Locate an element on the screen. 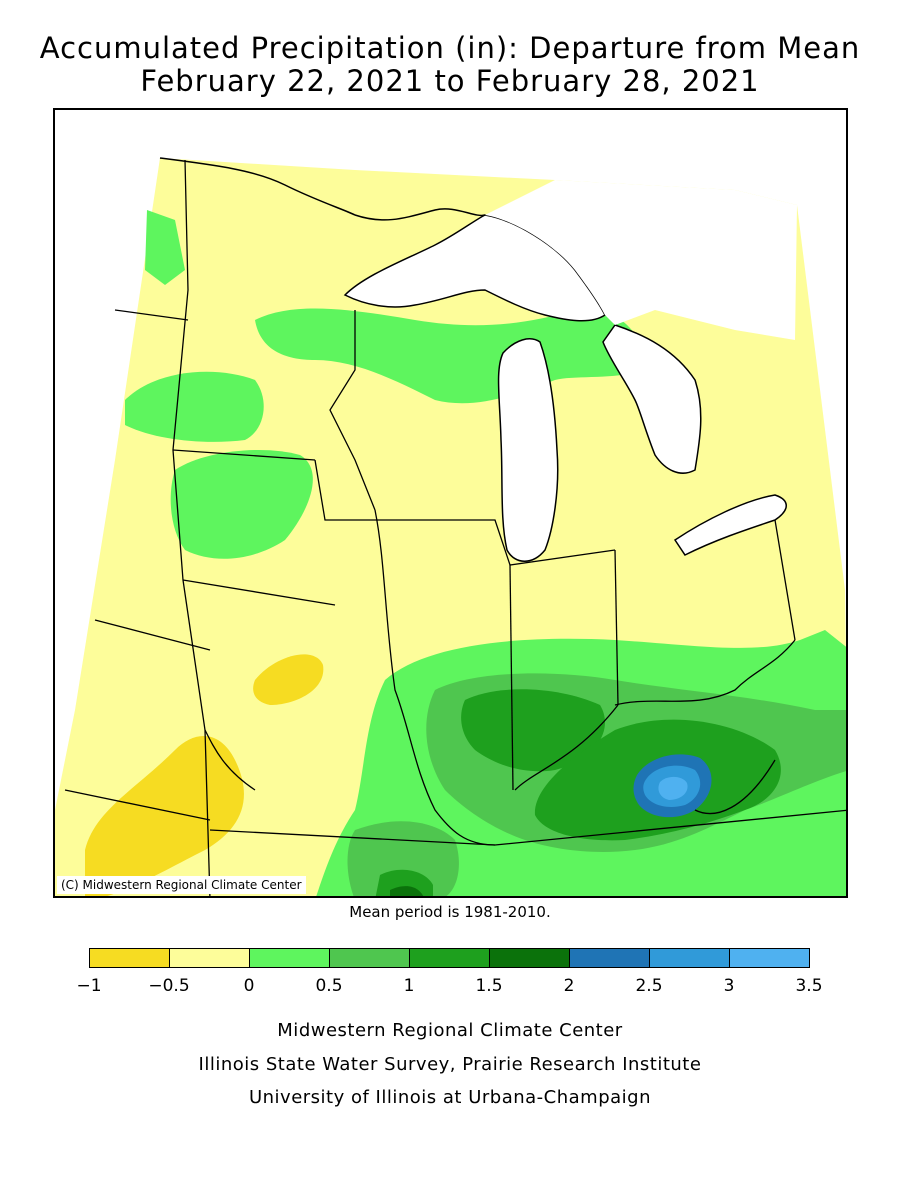 The image size is (900, 1200). lake-erie is located at coordinates (730, 525).